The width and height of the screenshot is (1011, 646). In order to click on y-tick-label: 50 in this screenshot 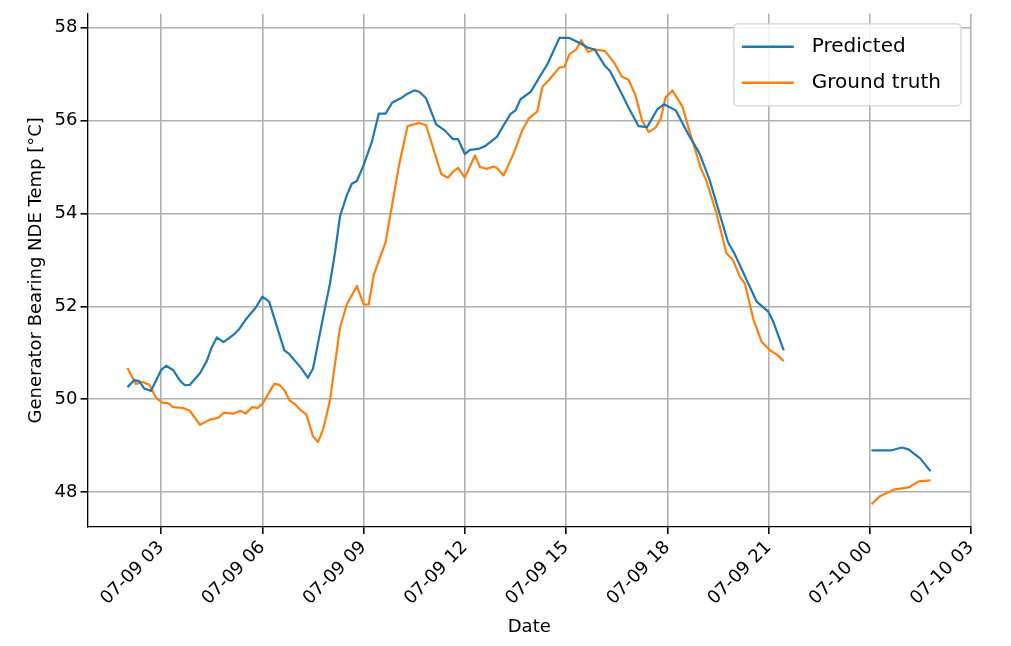, I will do `click(66, 397)`.